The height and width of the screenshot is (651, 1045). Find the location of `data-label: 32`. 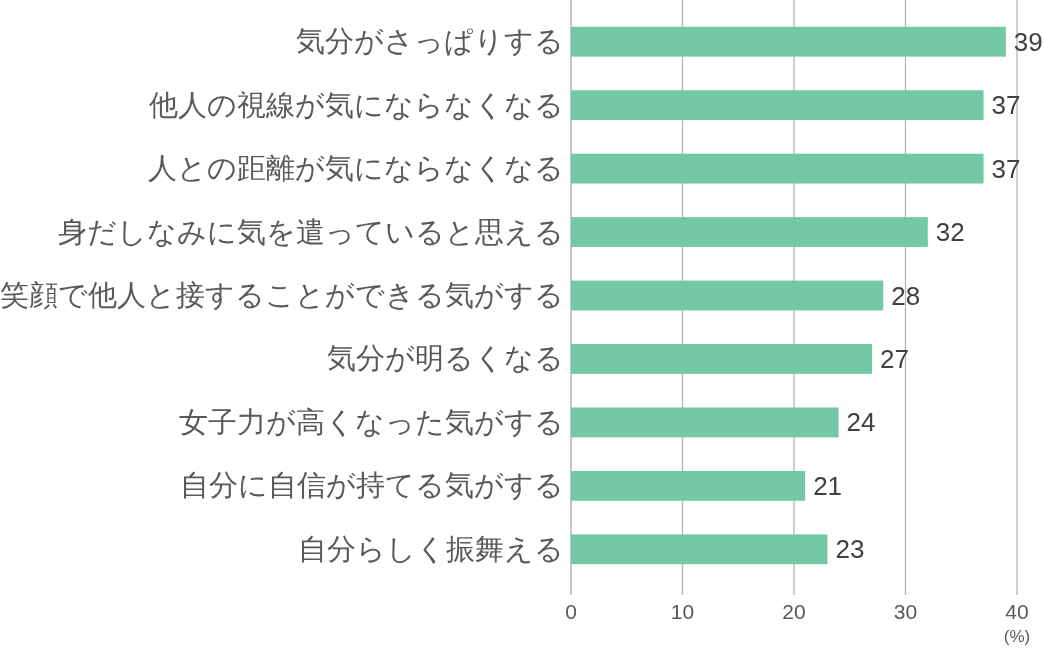

data-label: 32 is located at coordinates (950, 232).